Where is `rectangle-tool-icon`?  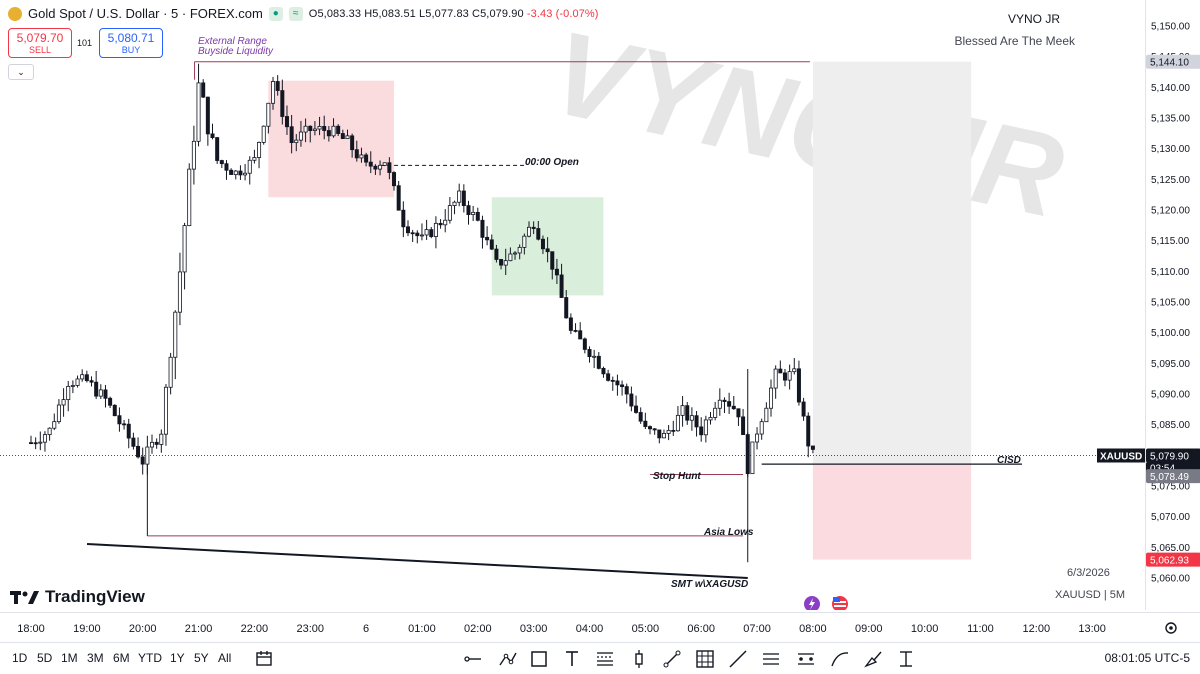 rectangle-tool-icon is located at coordinates (539, 659).